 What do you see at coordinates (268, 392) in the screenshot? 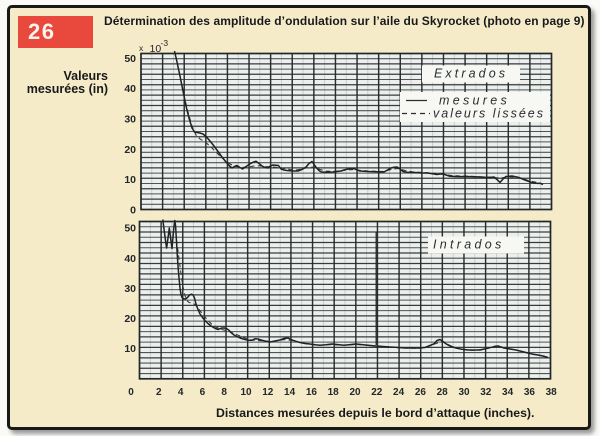
I see `svg-text: 12` at bounding box center [268, 392].